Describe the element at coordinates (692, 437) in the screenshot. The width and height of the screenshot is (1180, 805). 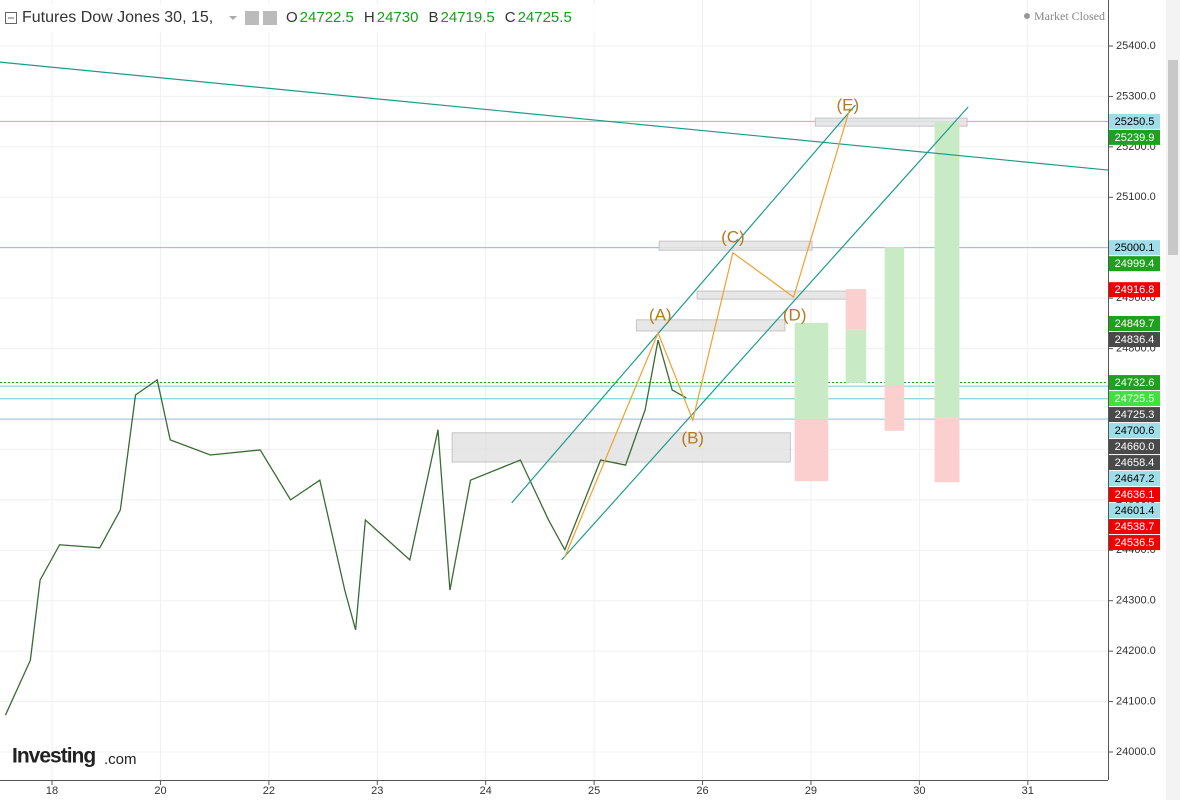
I see `wave-label: (B)` at that location.